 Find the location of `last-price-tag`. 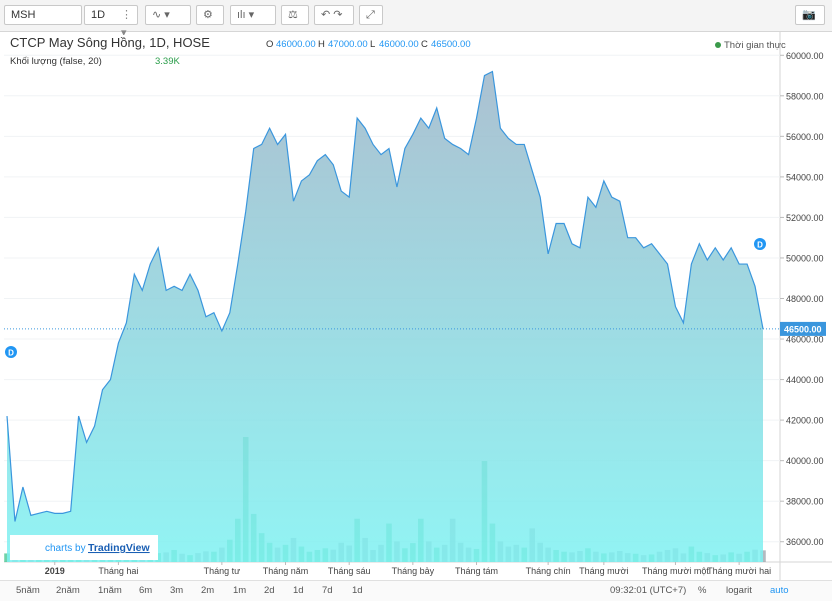

last-price-tag is located at coordinates (803, 328).